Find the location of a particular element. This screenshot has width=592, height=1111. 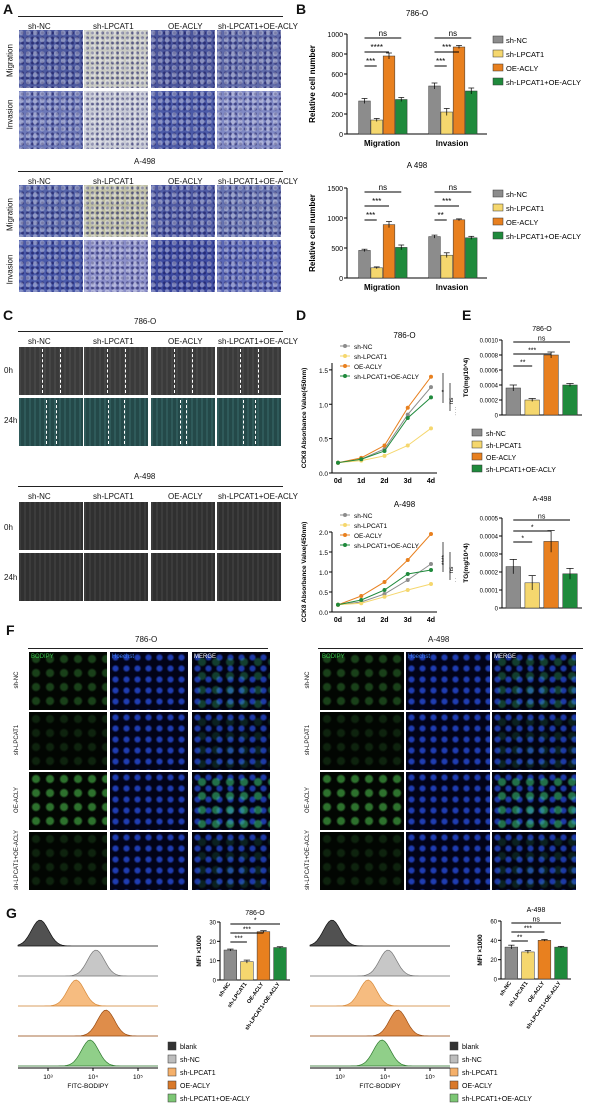

panel-c2-col-2: sh-LPCAT1 is located at coordinates (113, 496).